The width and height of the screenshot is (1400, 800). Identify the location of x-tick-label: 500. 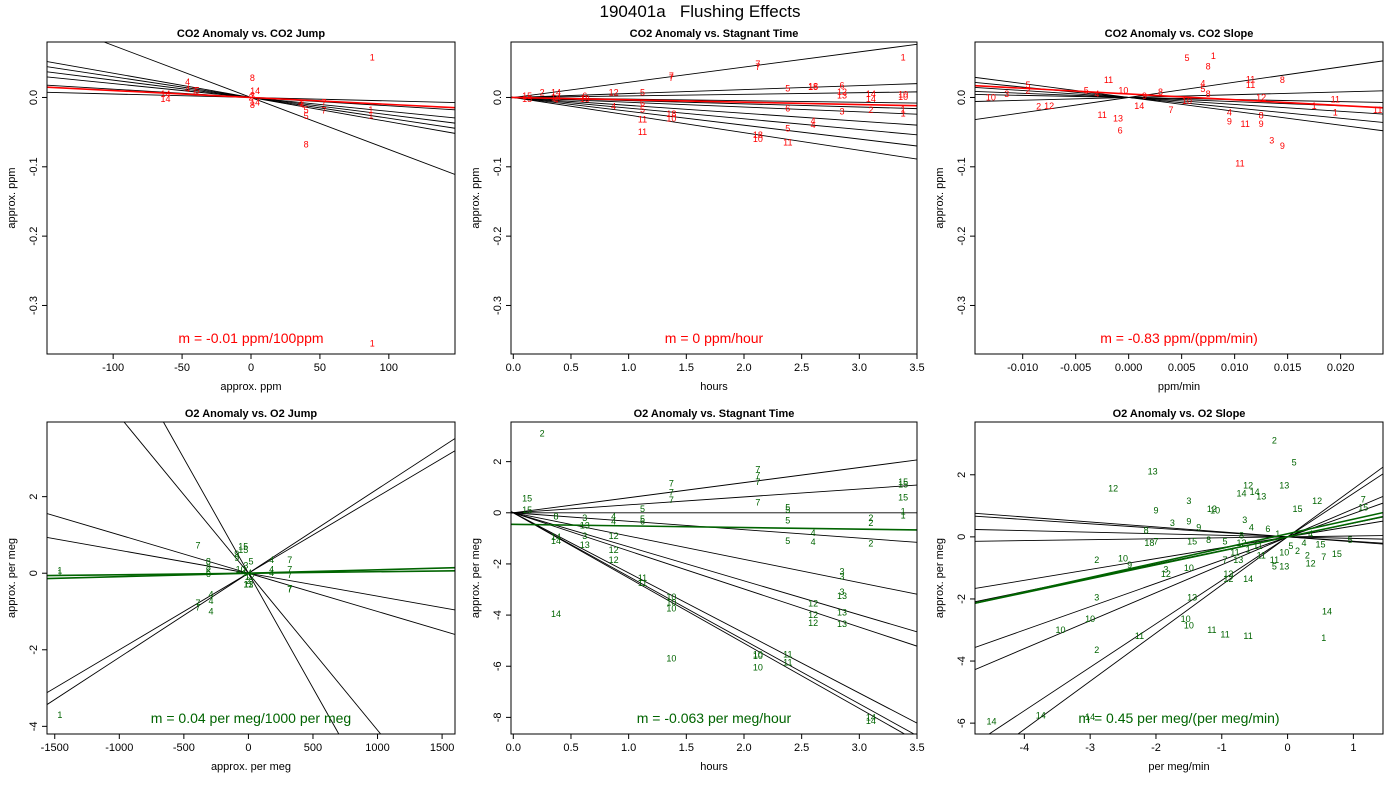
(313, 748).